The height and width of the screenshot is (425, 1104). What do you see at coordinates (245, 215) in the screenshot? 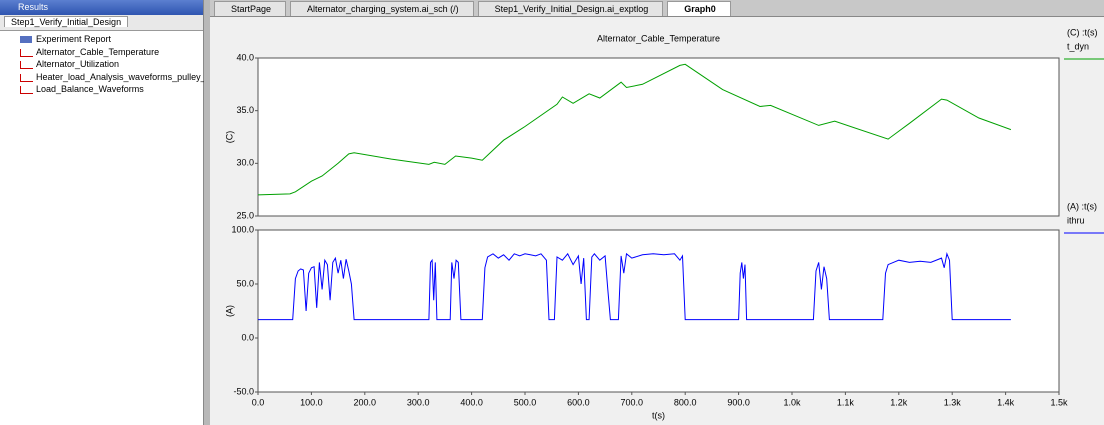
I see `y-tick-label: 25.0` at bounding box center [245, 215].